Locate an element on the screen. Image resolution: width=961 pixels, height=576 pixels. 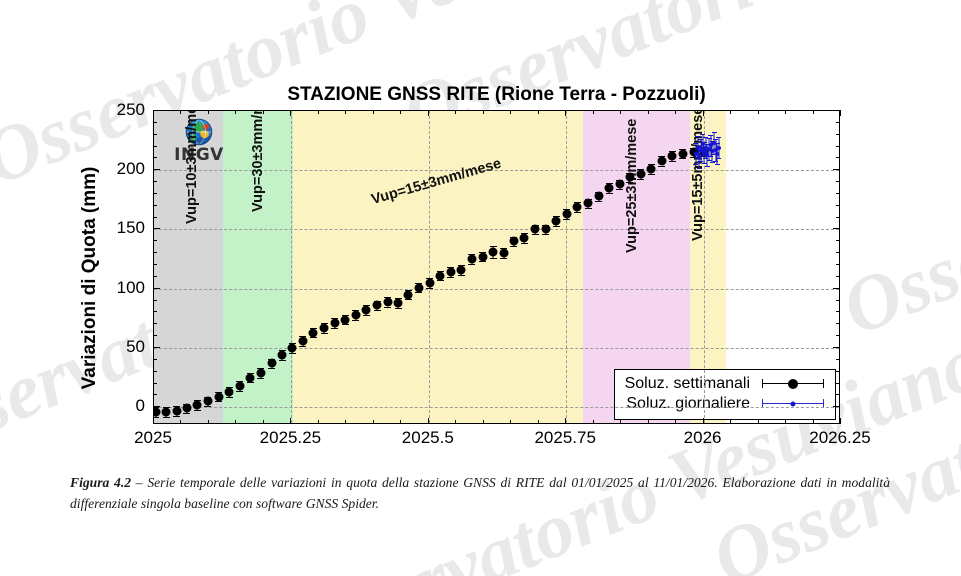
x-axis-tick-label: 2025.75 is located at coordinates (565, 437).